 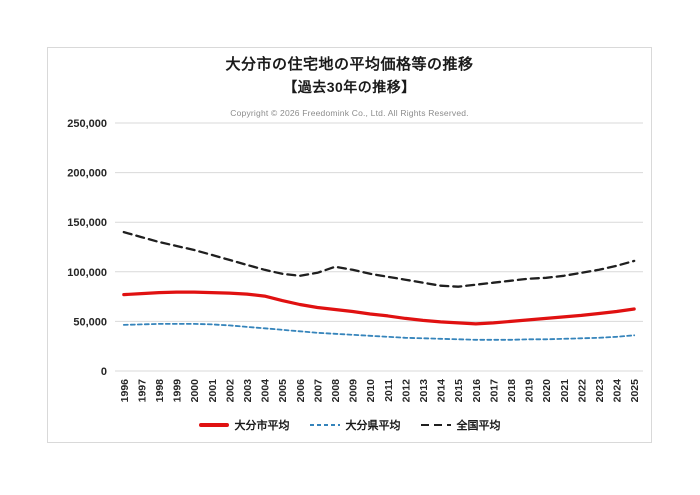 I want to click on legend-label-city: 大分市平均, so click(x=262, y=426).